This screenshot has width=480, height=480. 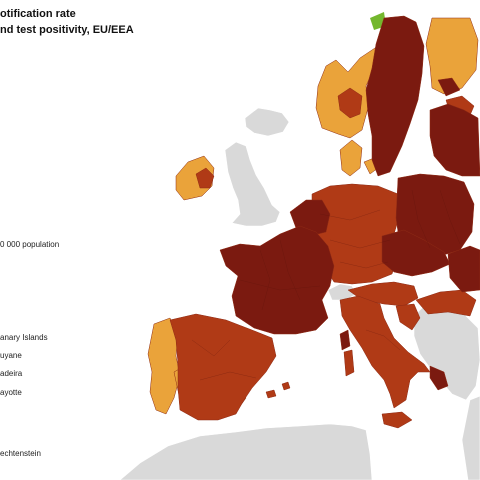 What do you see at coordinates (345, 340) in the screenshot?
I see `corsica` at bounding box center [345, 340].